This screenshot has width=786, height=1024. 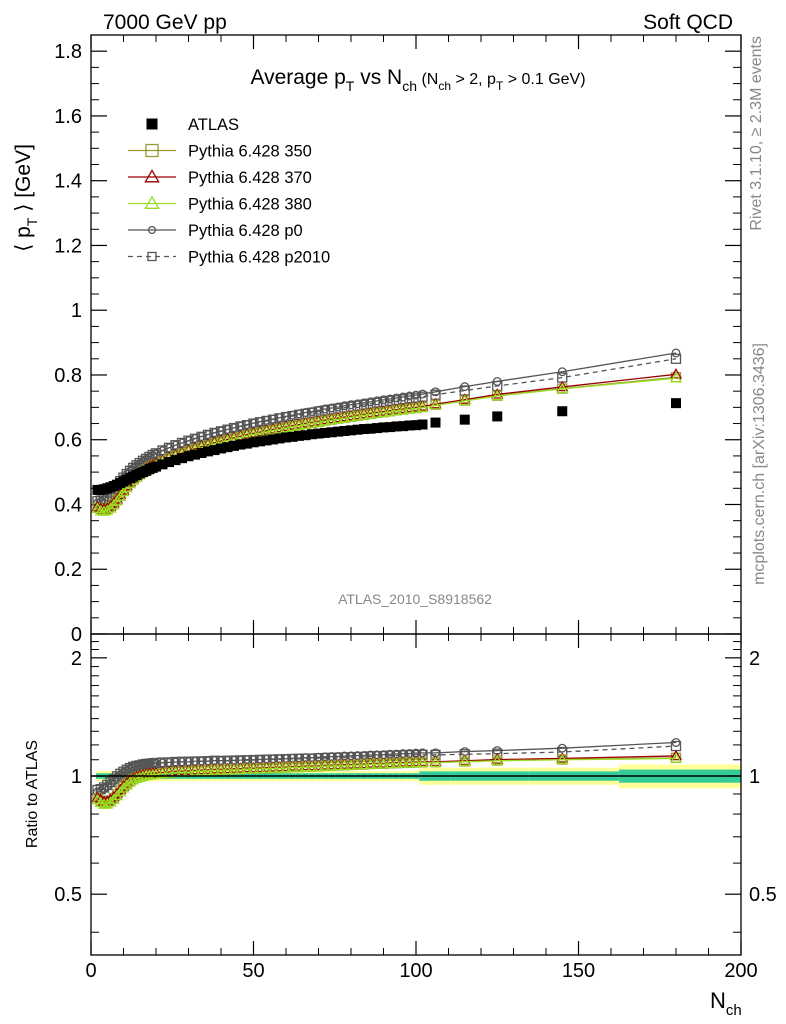 I want to click on rivet-version-label: Rivet 3.1.10, ≥ 2.3M events, so click(x=756, y=133).